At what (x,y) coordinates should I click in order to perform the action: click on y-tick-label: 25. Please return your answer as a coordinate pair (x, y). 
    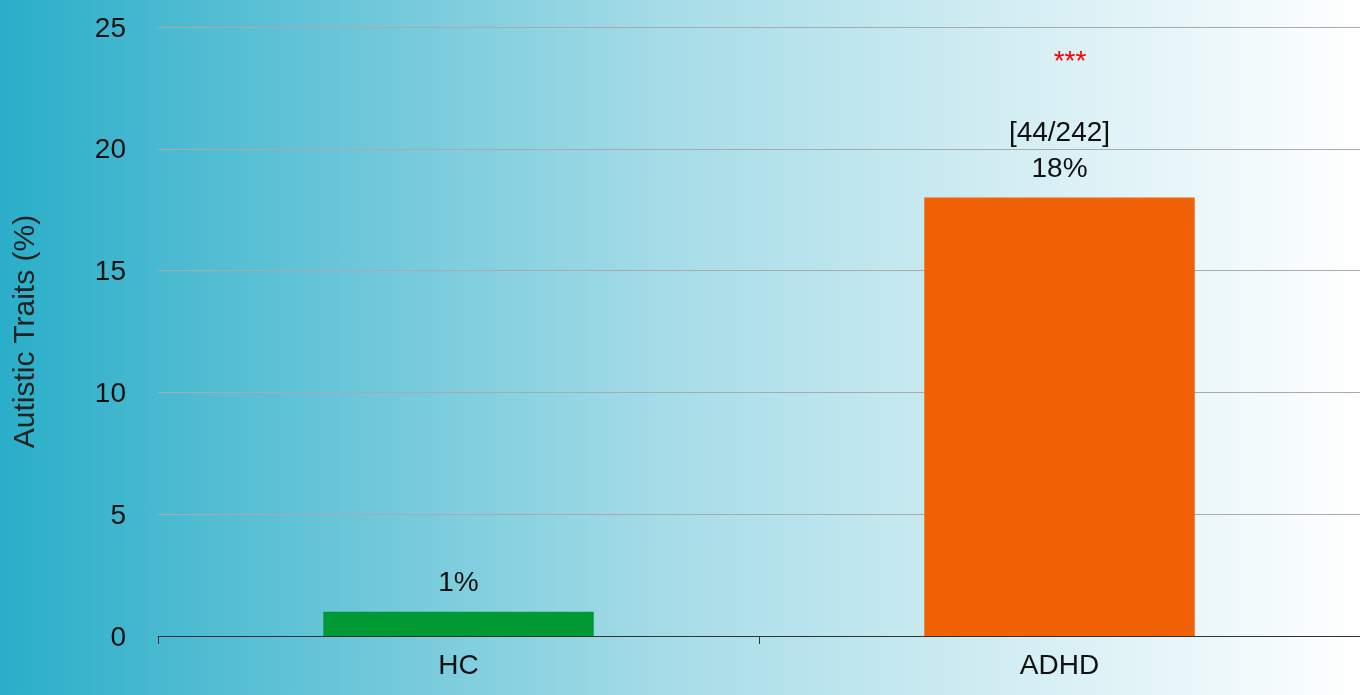
    Looking at the image, I should click on (110, 27).